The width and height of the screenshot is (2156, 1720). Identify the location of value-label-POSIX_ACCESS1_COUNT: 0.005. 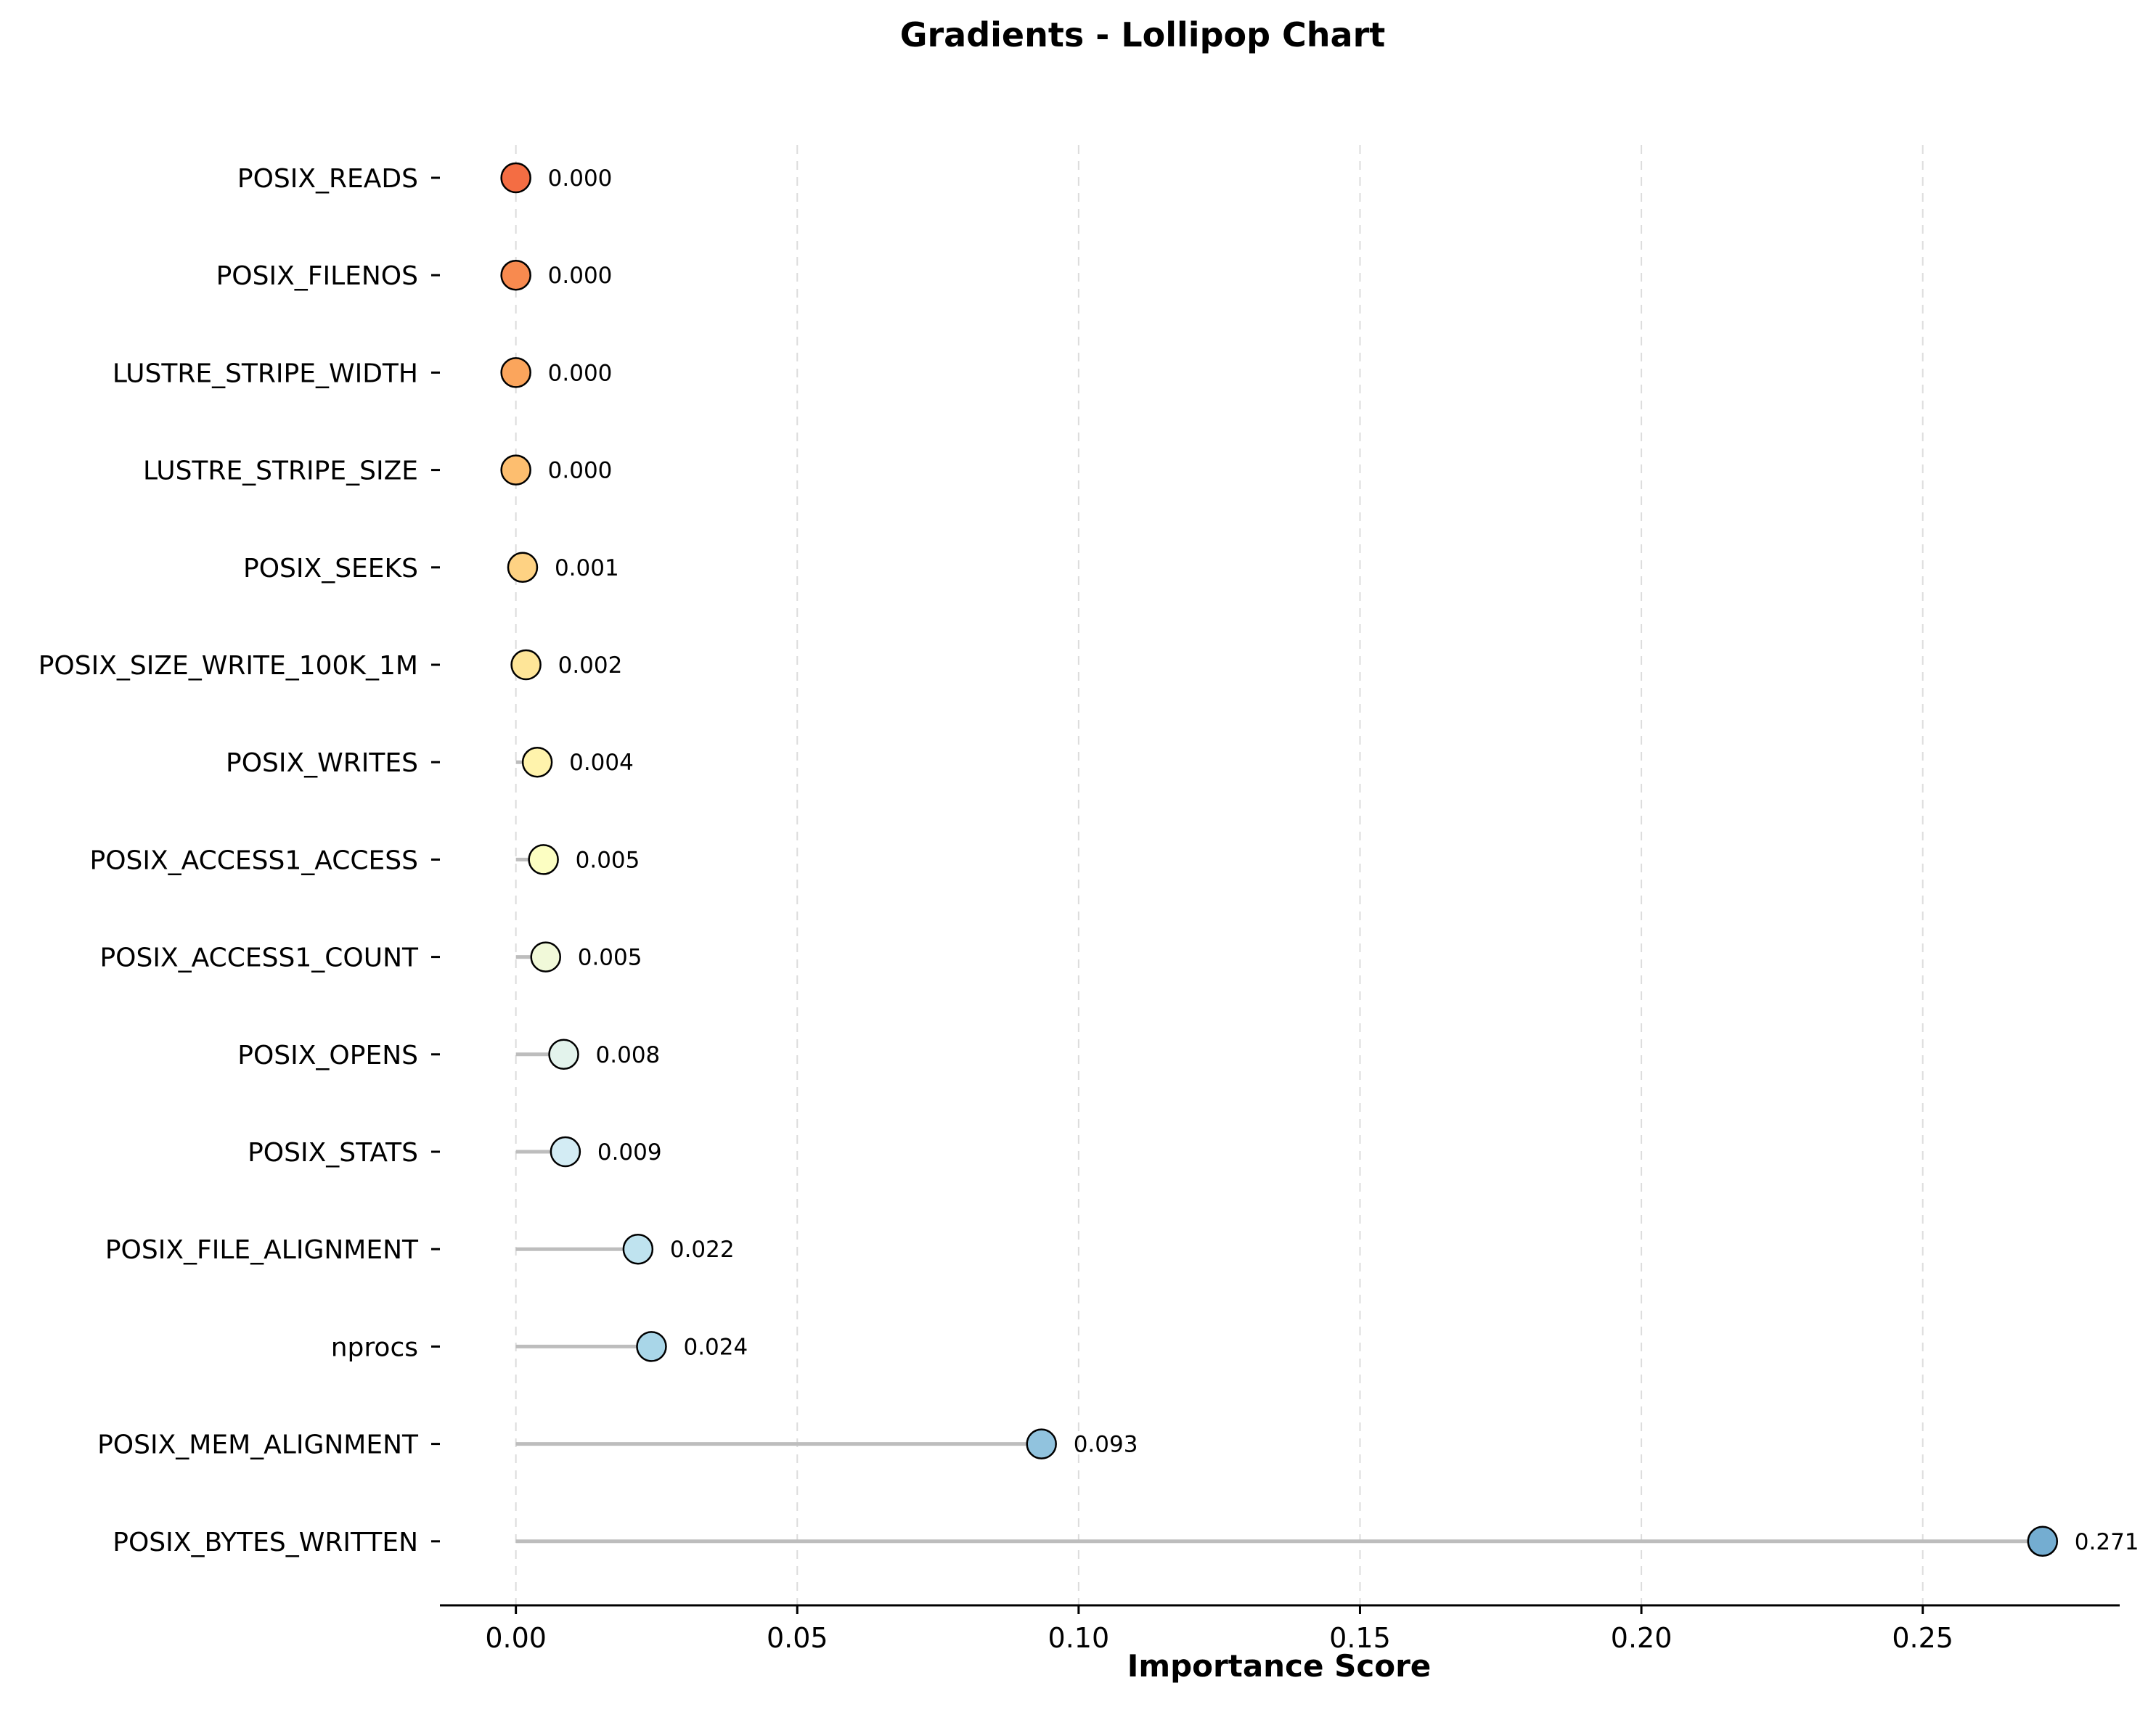
(610, 958).